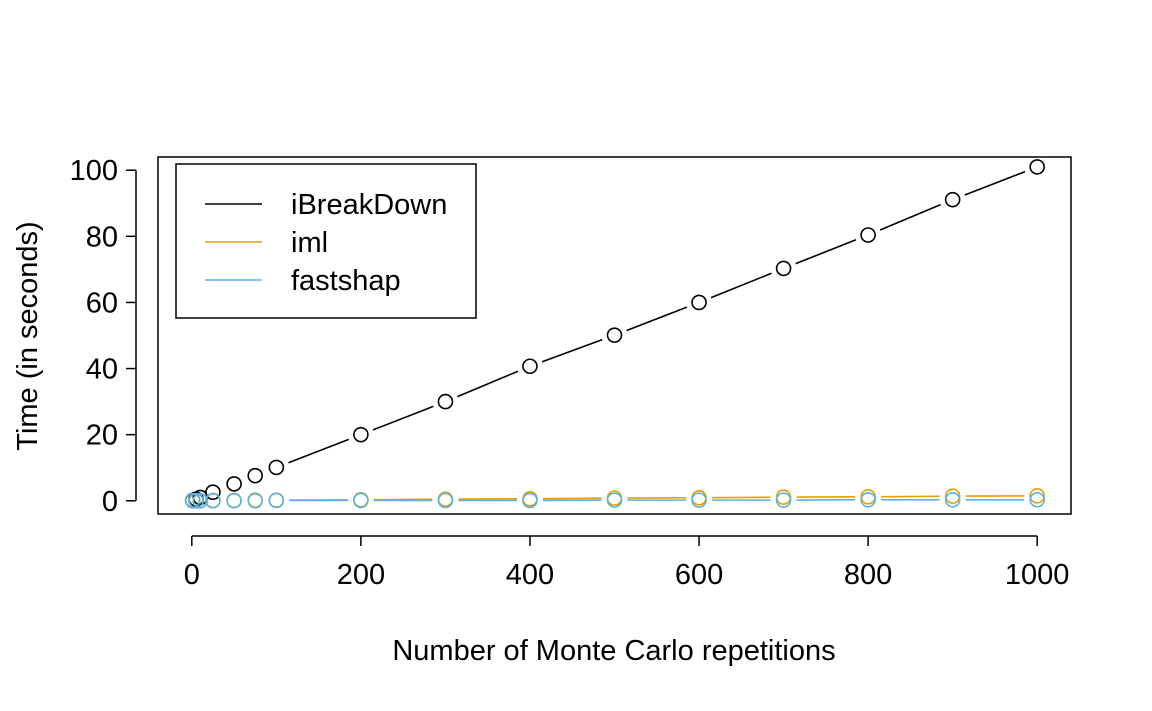 The height and width of the screenshot is (711, 1152). What do you see at coordinates (369, 205) in the screenshot?
I see `legend-label: iBreakDown` at bounding box center [369, 205].